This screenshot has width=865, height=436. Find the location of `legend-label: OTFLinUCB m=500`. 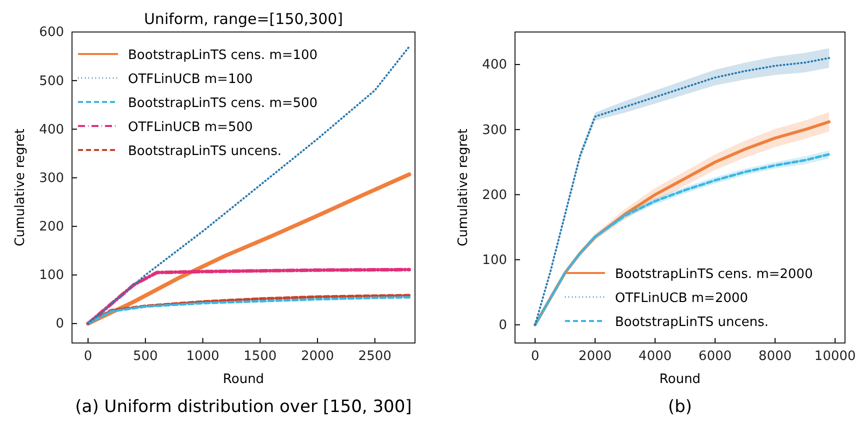

legend-label: OTFLinUCB m=500 is located at coordinates (190, 127).